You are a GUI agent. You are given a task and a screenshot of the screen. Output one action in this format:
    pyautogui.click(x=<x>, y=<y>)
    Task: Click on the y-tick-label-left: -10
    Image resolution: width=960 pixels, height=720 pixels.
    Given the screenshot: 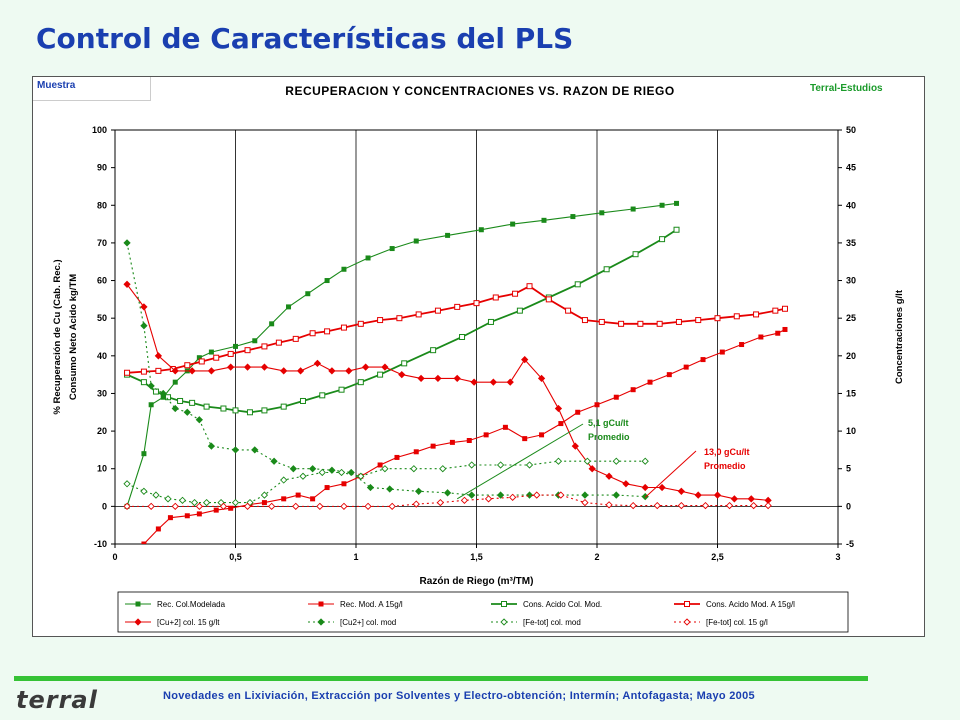 What is the action you would take?
    pyautogui.click(x=100, y=544)
    